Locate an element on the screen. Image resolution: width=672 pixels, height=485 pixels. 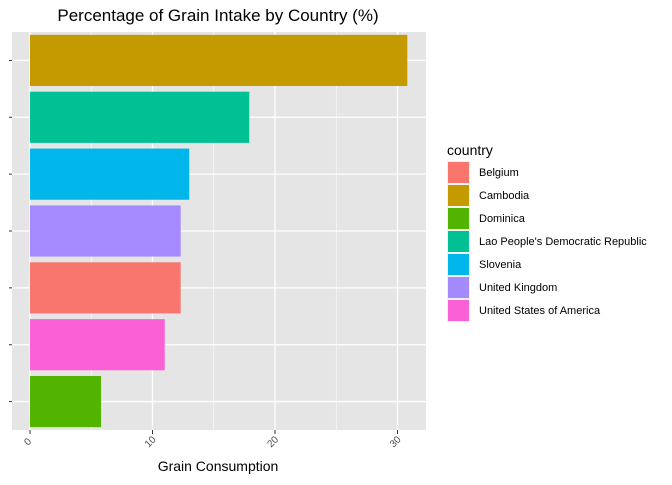
legend-label-slovenia: Slovenia is located at coordinates (500, 265).